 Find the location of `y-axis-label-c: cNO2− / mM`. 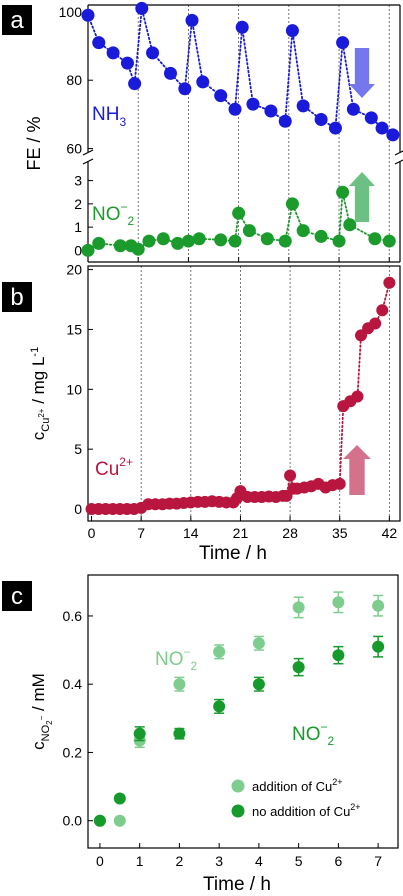

y-axis-label-c: cNO2− / mM is located at coordinates (41, 711).